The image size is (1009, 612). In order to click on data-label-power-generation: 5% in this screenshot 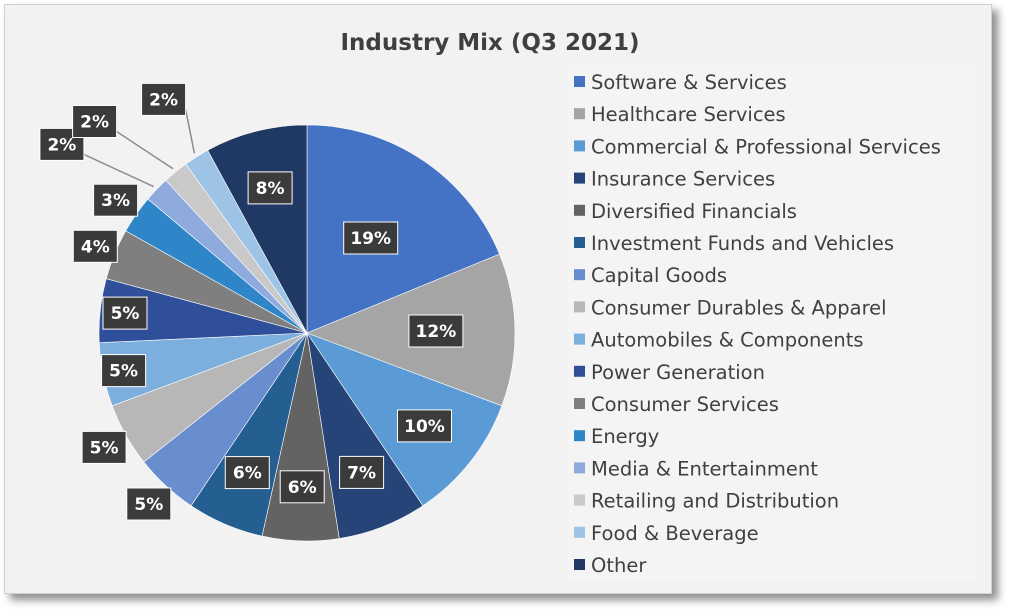, I will do `click(125, 314)`.